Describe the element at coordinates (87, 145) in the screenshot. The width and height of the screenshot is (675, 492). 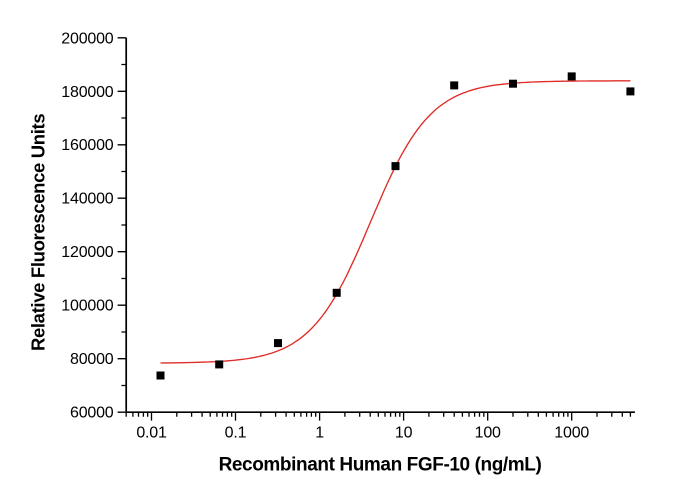
I see `svg-text: 160000` at that location.